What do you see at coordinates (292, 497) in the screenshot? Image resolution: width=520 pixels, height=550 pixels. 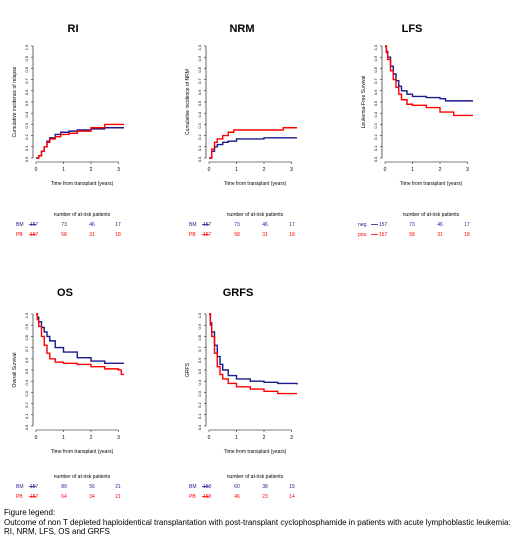 I see `risk-value: 14` at bounding box center [292, 497].